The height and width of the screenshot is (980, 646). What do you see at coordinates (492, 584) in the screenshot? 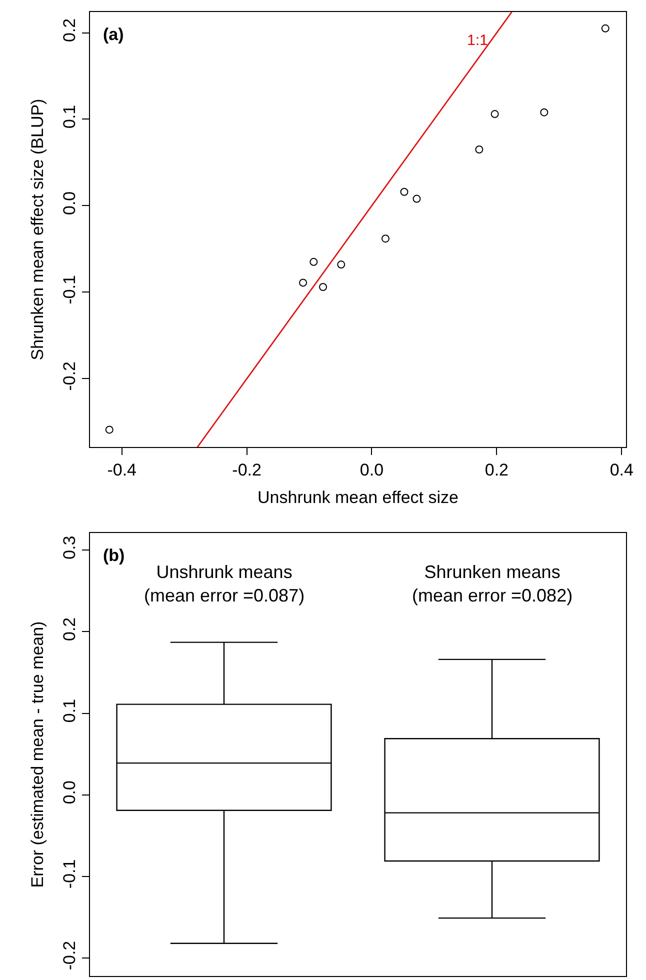
I see `x-tick-label: Shrunken means (mean error =0.082)` at bounding box center [492, 584].